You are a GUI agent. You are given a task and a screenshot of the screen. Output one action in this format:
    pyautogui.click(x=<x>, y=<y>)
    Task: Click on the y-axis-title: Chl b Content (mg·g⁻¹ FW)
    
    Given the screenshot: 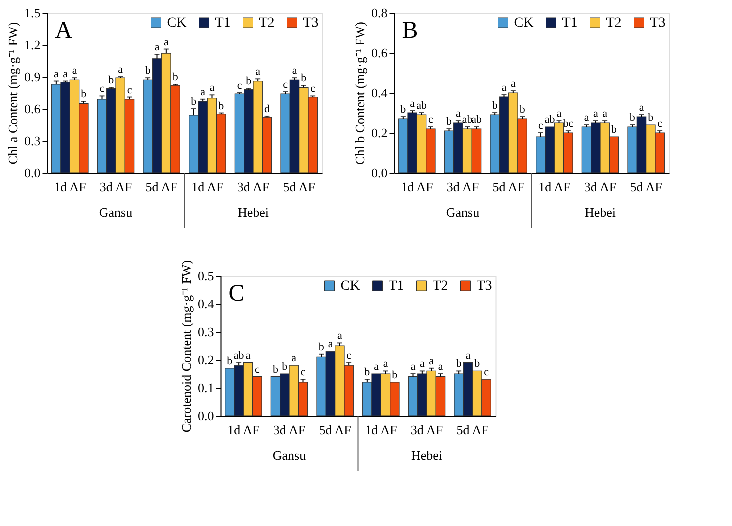 What is the action you would take?
    pyautogui.click(x=360, y=93)
    